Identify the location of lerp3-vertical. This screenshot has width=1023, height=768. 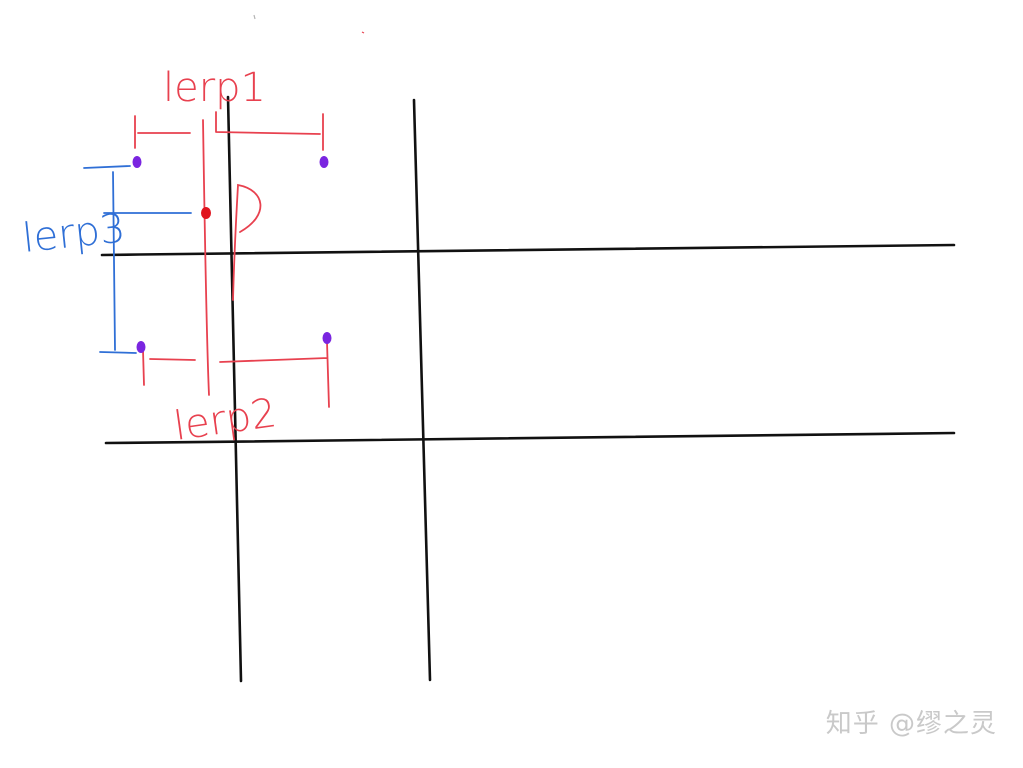
(114, 261).